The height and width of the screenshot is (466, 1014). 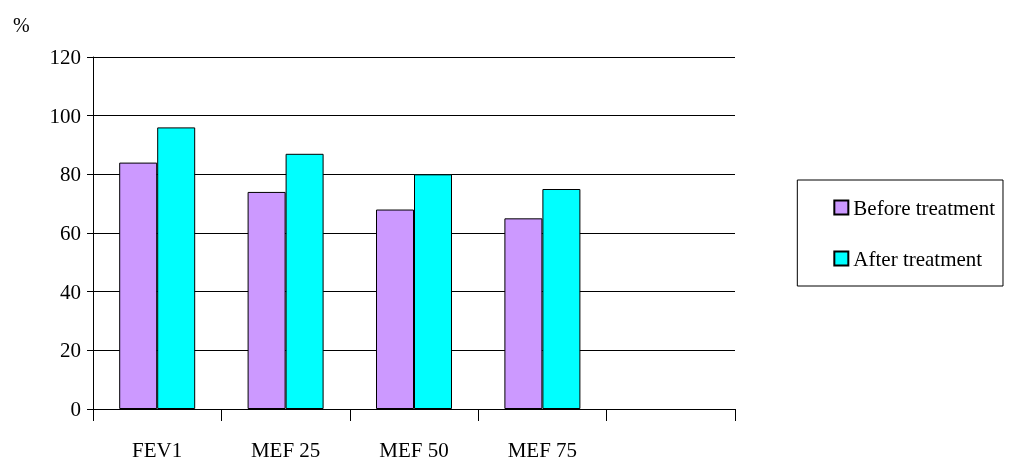 I want to click on y-tick-label: 60, so click(x=70, y=233).